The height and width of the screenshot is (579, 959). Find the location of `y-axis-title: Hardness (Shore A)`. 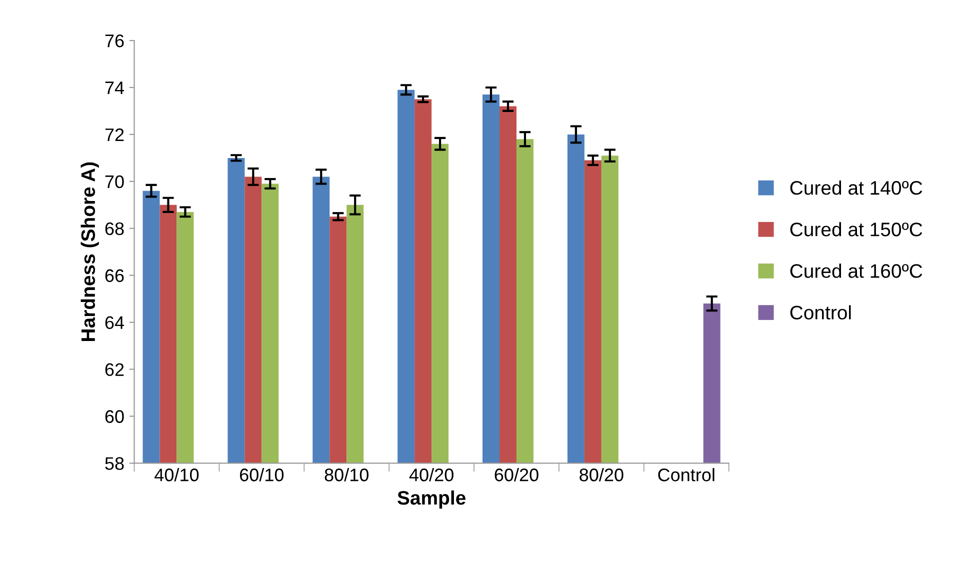

y-axis-title: Hardness (Shore A) is located at coordinates (89, 251).